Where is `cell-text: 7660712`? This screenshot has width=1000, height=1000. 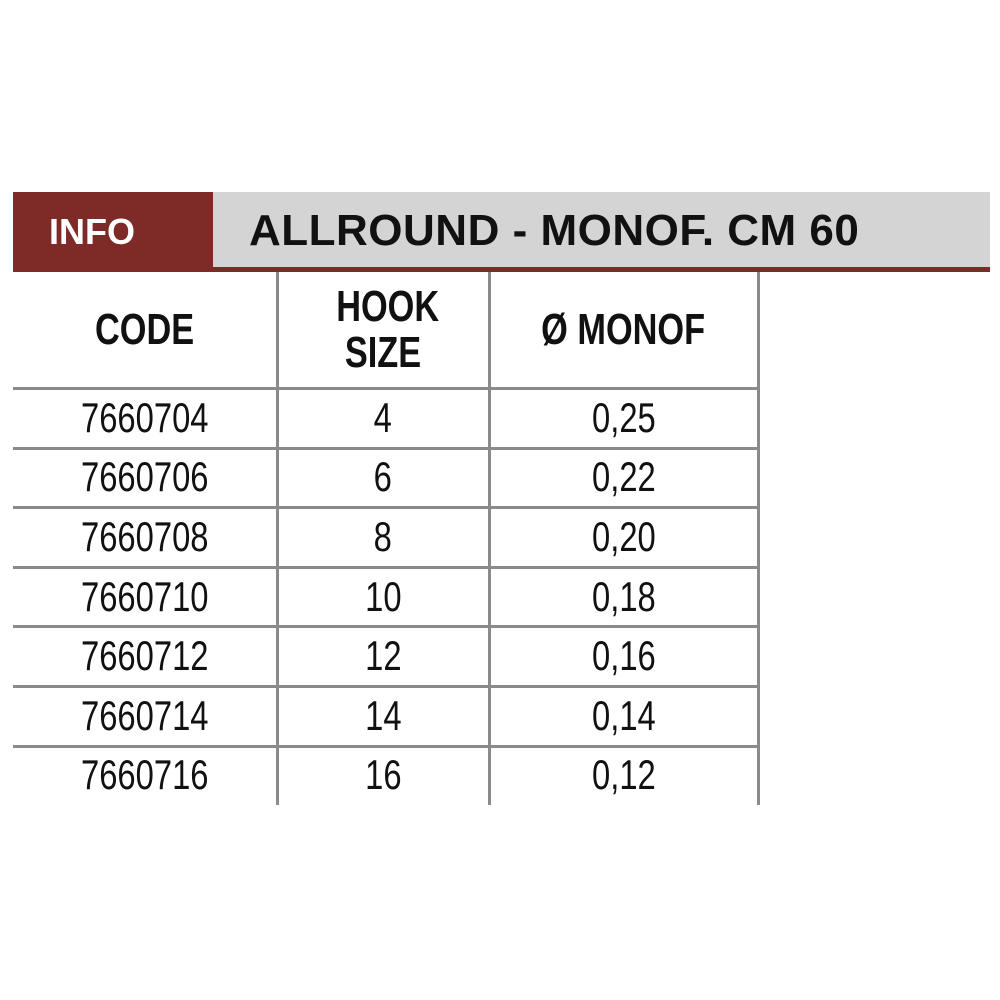 cell-text: 7660712 is located at coordinates (145, 656).